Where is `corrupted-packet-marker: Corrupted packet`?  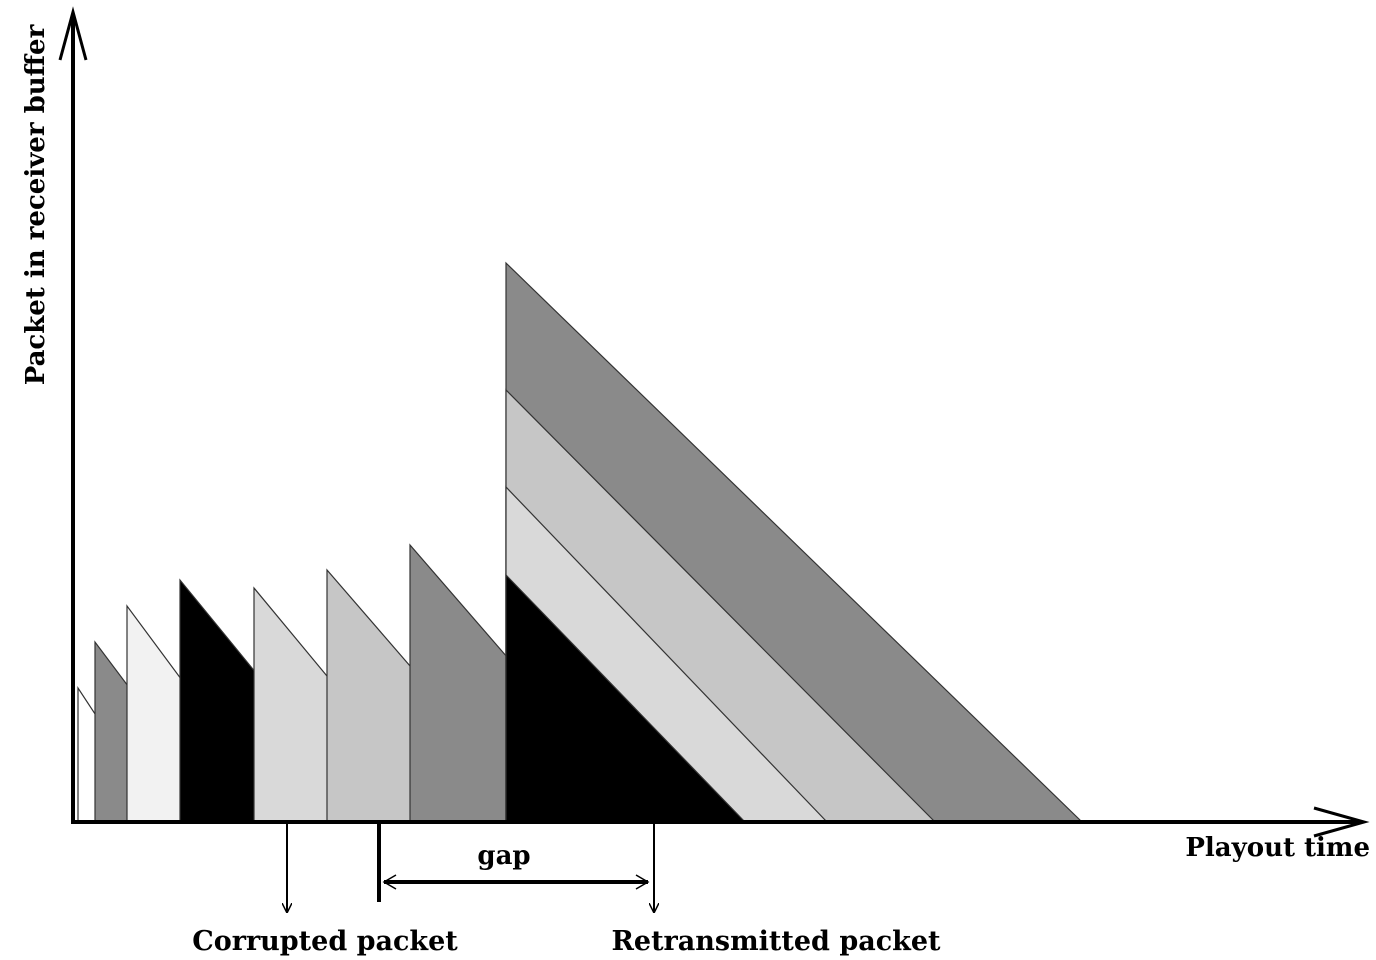 corrupted-packet-marker: Corrupted packet is located at coordinates (325, 889).